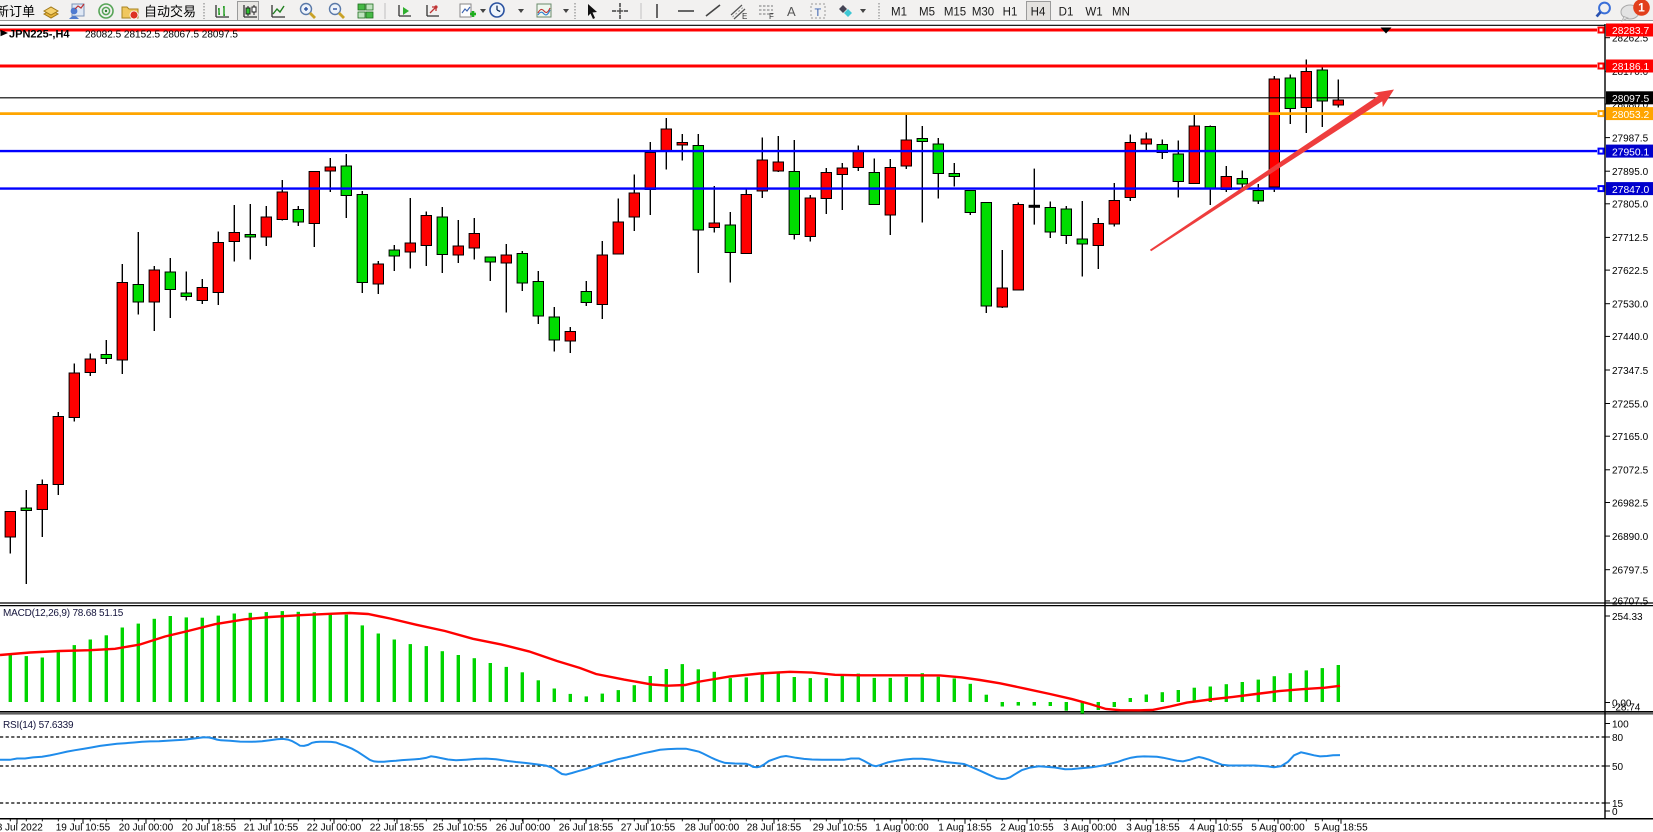 This screenshot has height=832, width=1653. What do you see at coordinates (1618, 767) in the screenshot?
I see `svg-text: 50` at bounding box center [1618, 767].